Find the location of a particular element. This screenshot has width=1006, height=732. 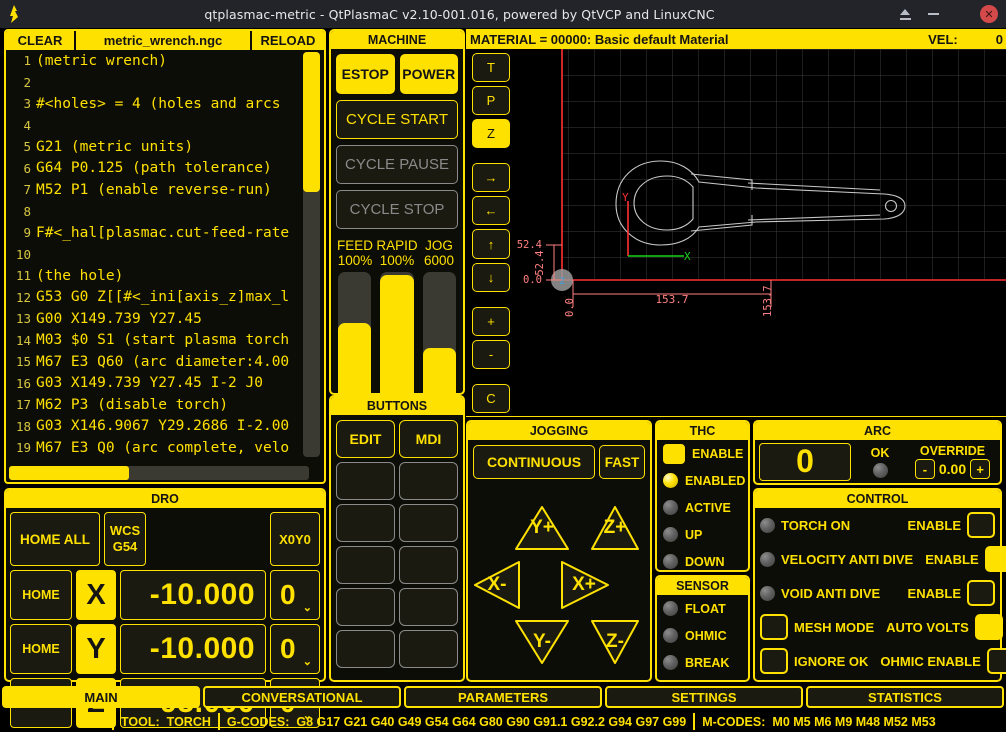

clear-button: CLEAR is located at coordinates (40, 40).